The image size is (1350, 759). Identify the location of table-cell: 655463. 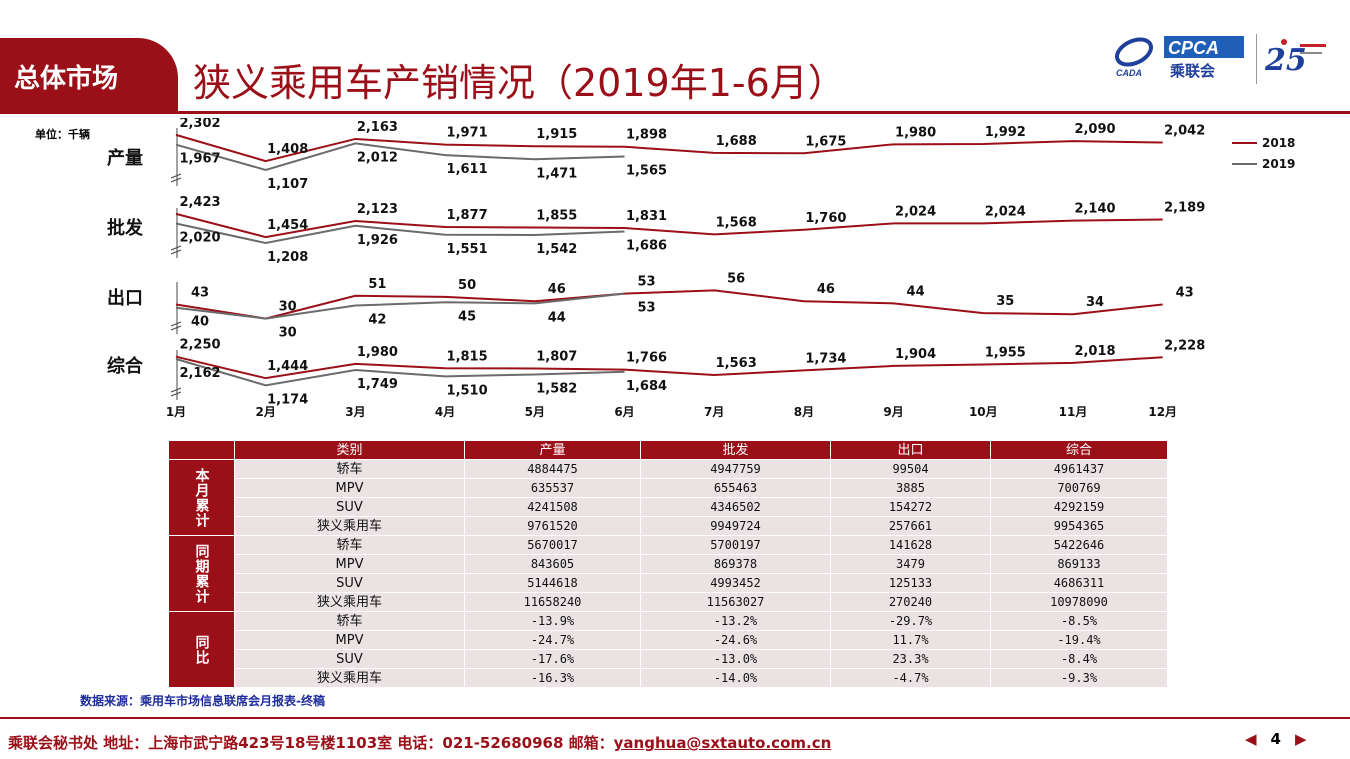
(735, 488).